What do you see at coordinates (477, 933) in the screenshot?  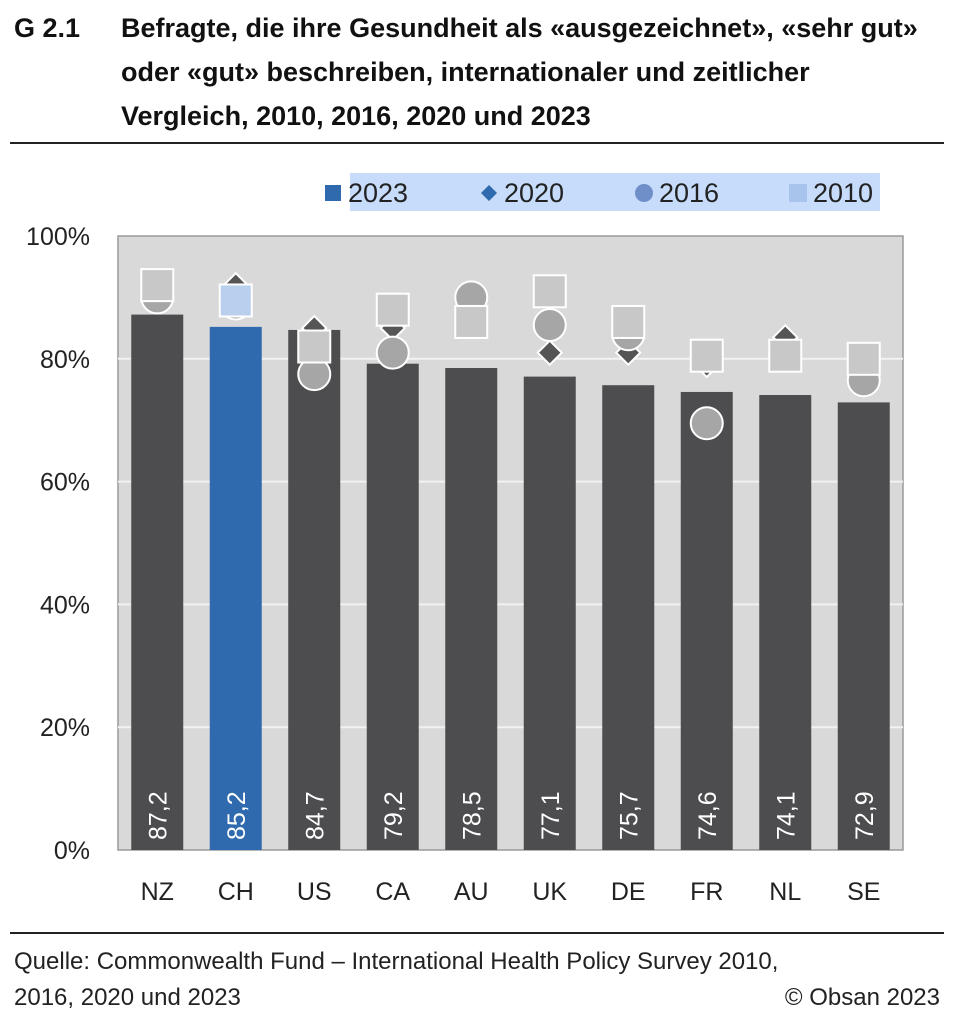 I see `footer-divider` at bounding box center [477, 933].